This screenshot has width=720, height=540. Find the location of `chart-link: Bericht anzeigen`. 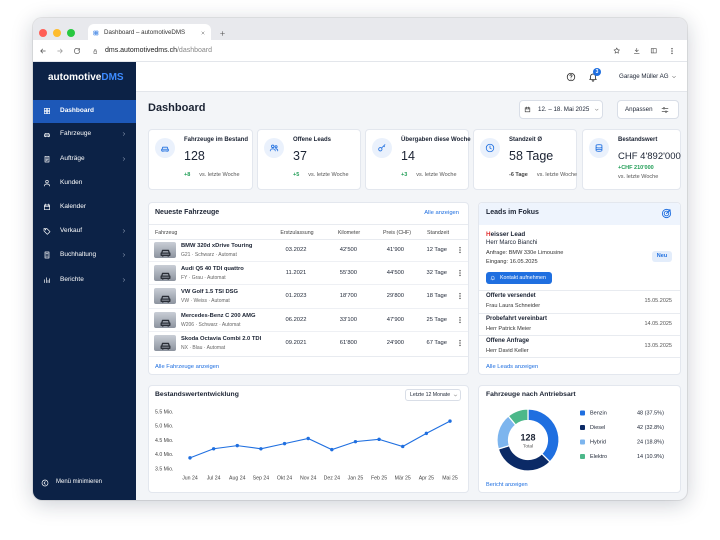

chart-link: Bericht anzeigen is located at coordinates (507, 484).